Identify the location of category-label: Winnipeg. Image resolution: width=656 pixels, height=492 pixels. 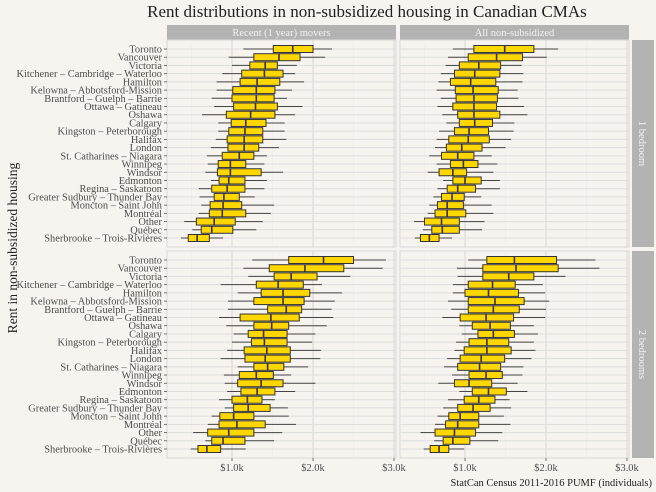
(141, 376).